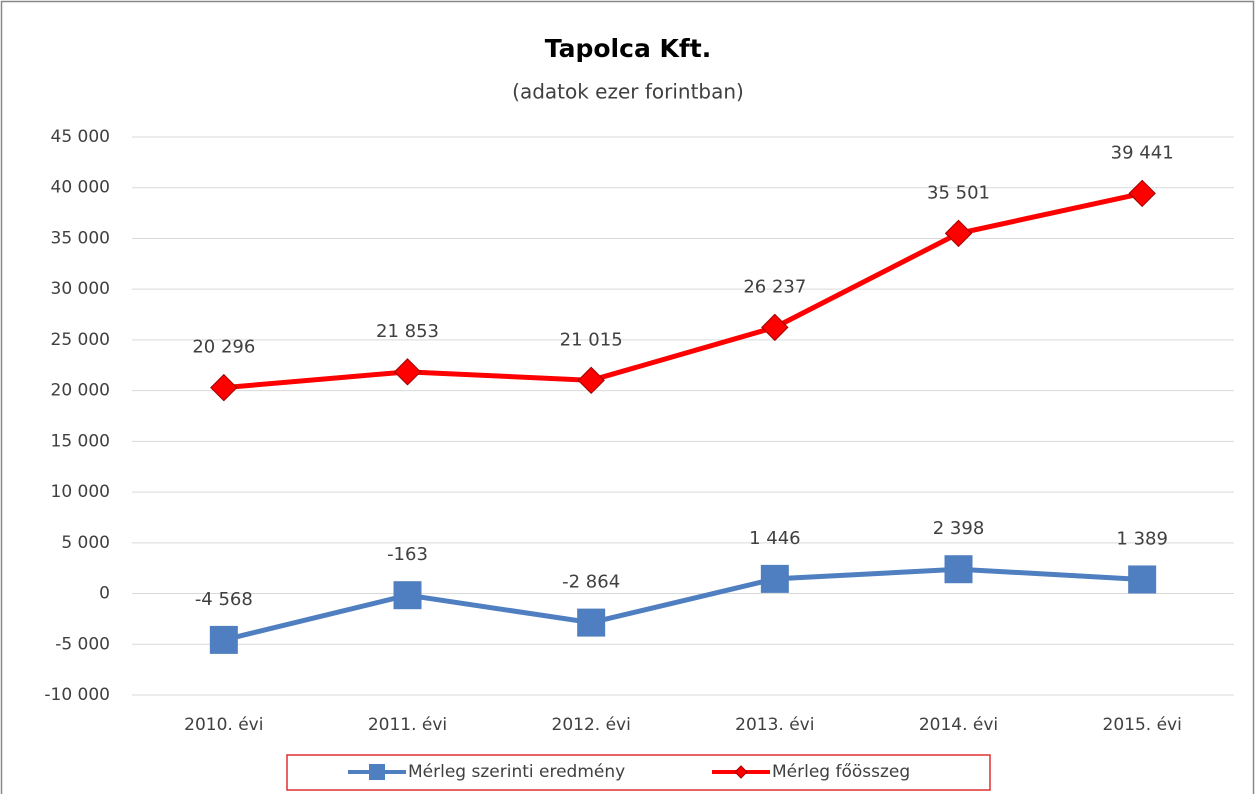 The height and width of the screenshot is (798, 1255). Describe the element at coordinates (77, 695) in the screenshot. I see `y-tick-label: -10 000` at that location.